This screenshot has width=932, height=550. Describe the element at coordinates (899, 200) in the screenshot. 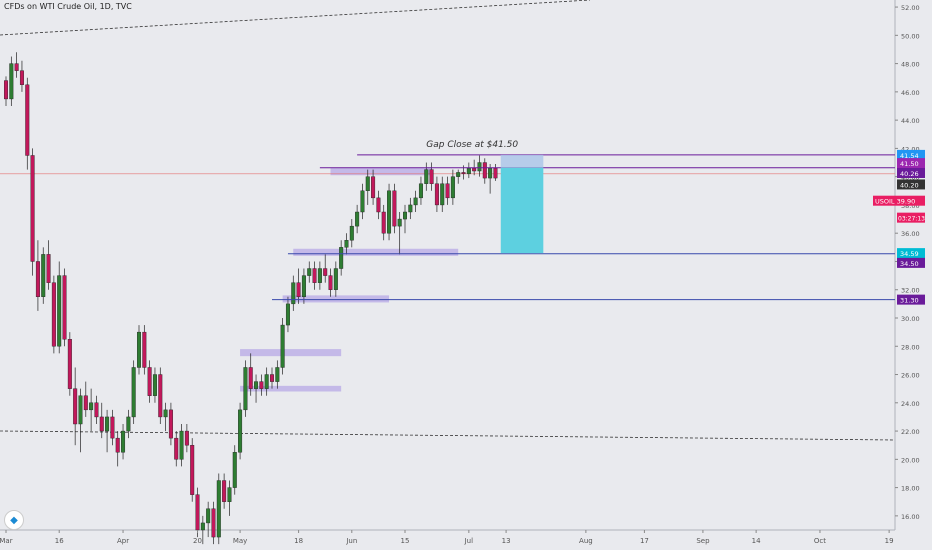

I see `symbol-tag` at that location.